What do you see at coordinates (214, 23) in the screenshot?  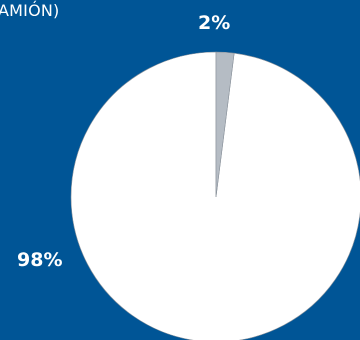 I see `slice-label-2: 2%` at bounding box center [214, 23].